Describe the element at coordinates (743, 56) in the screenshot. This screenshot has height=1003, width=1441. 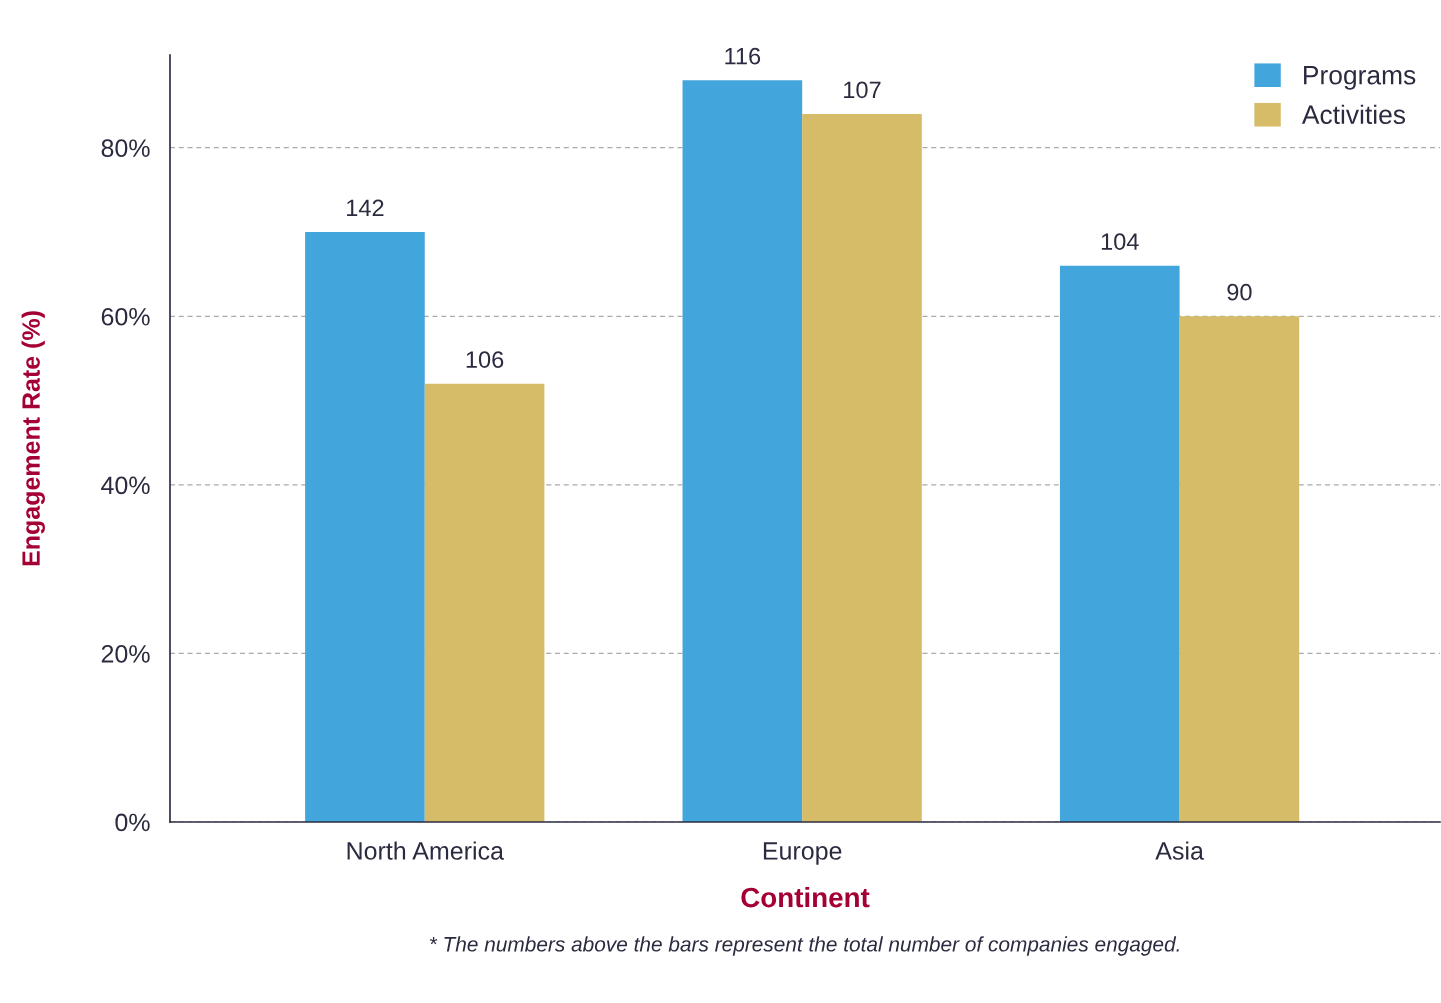
I see `annotation: 116` at that location.